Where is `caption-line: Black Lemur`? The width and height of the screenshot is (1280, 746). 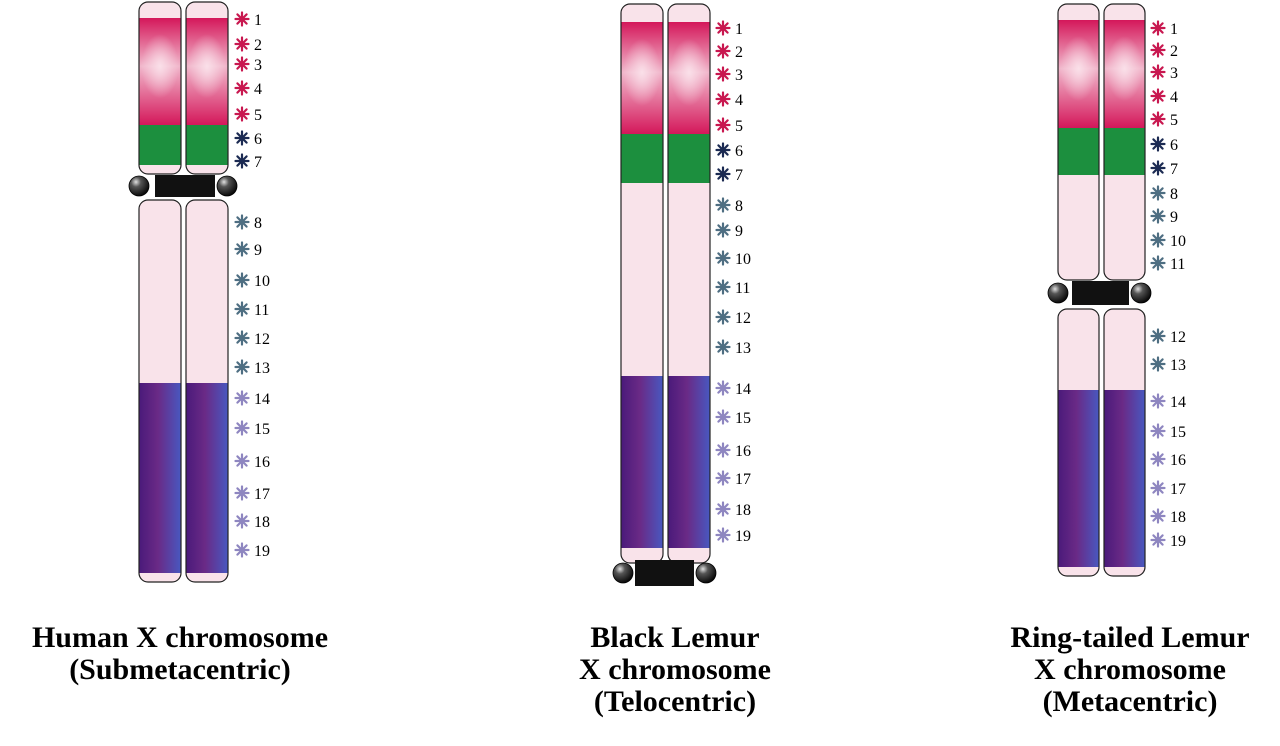
caption-line: Black Lemur is located at coordinates (675, 637).